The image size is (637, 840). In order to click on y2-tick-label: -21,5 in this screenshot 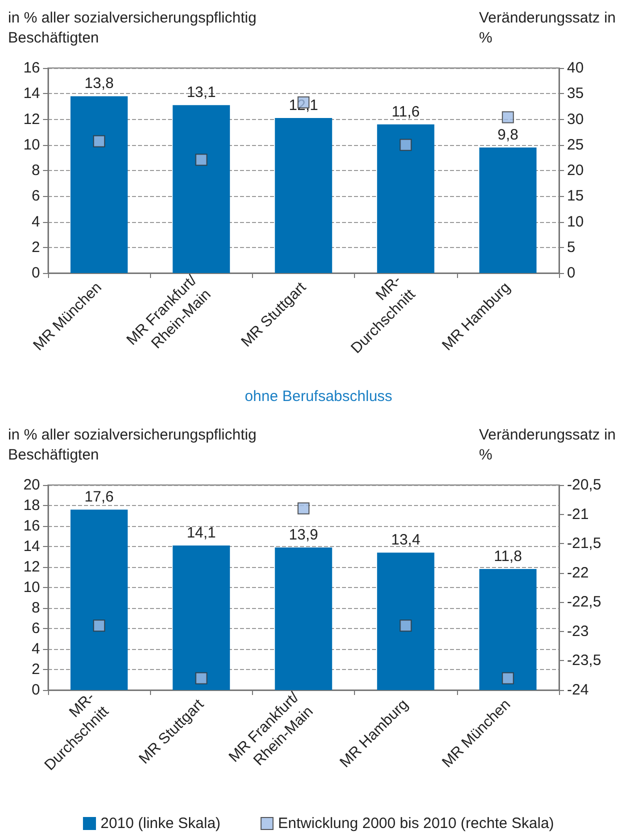, I will do `click(584, 543)`.